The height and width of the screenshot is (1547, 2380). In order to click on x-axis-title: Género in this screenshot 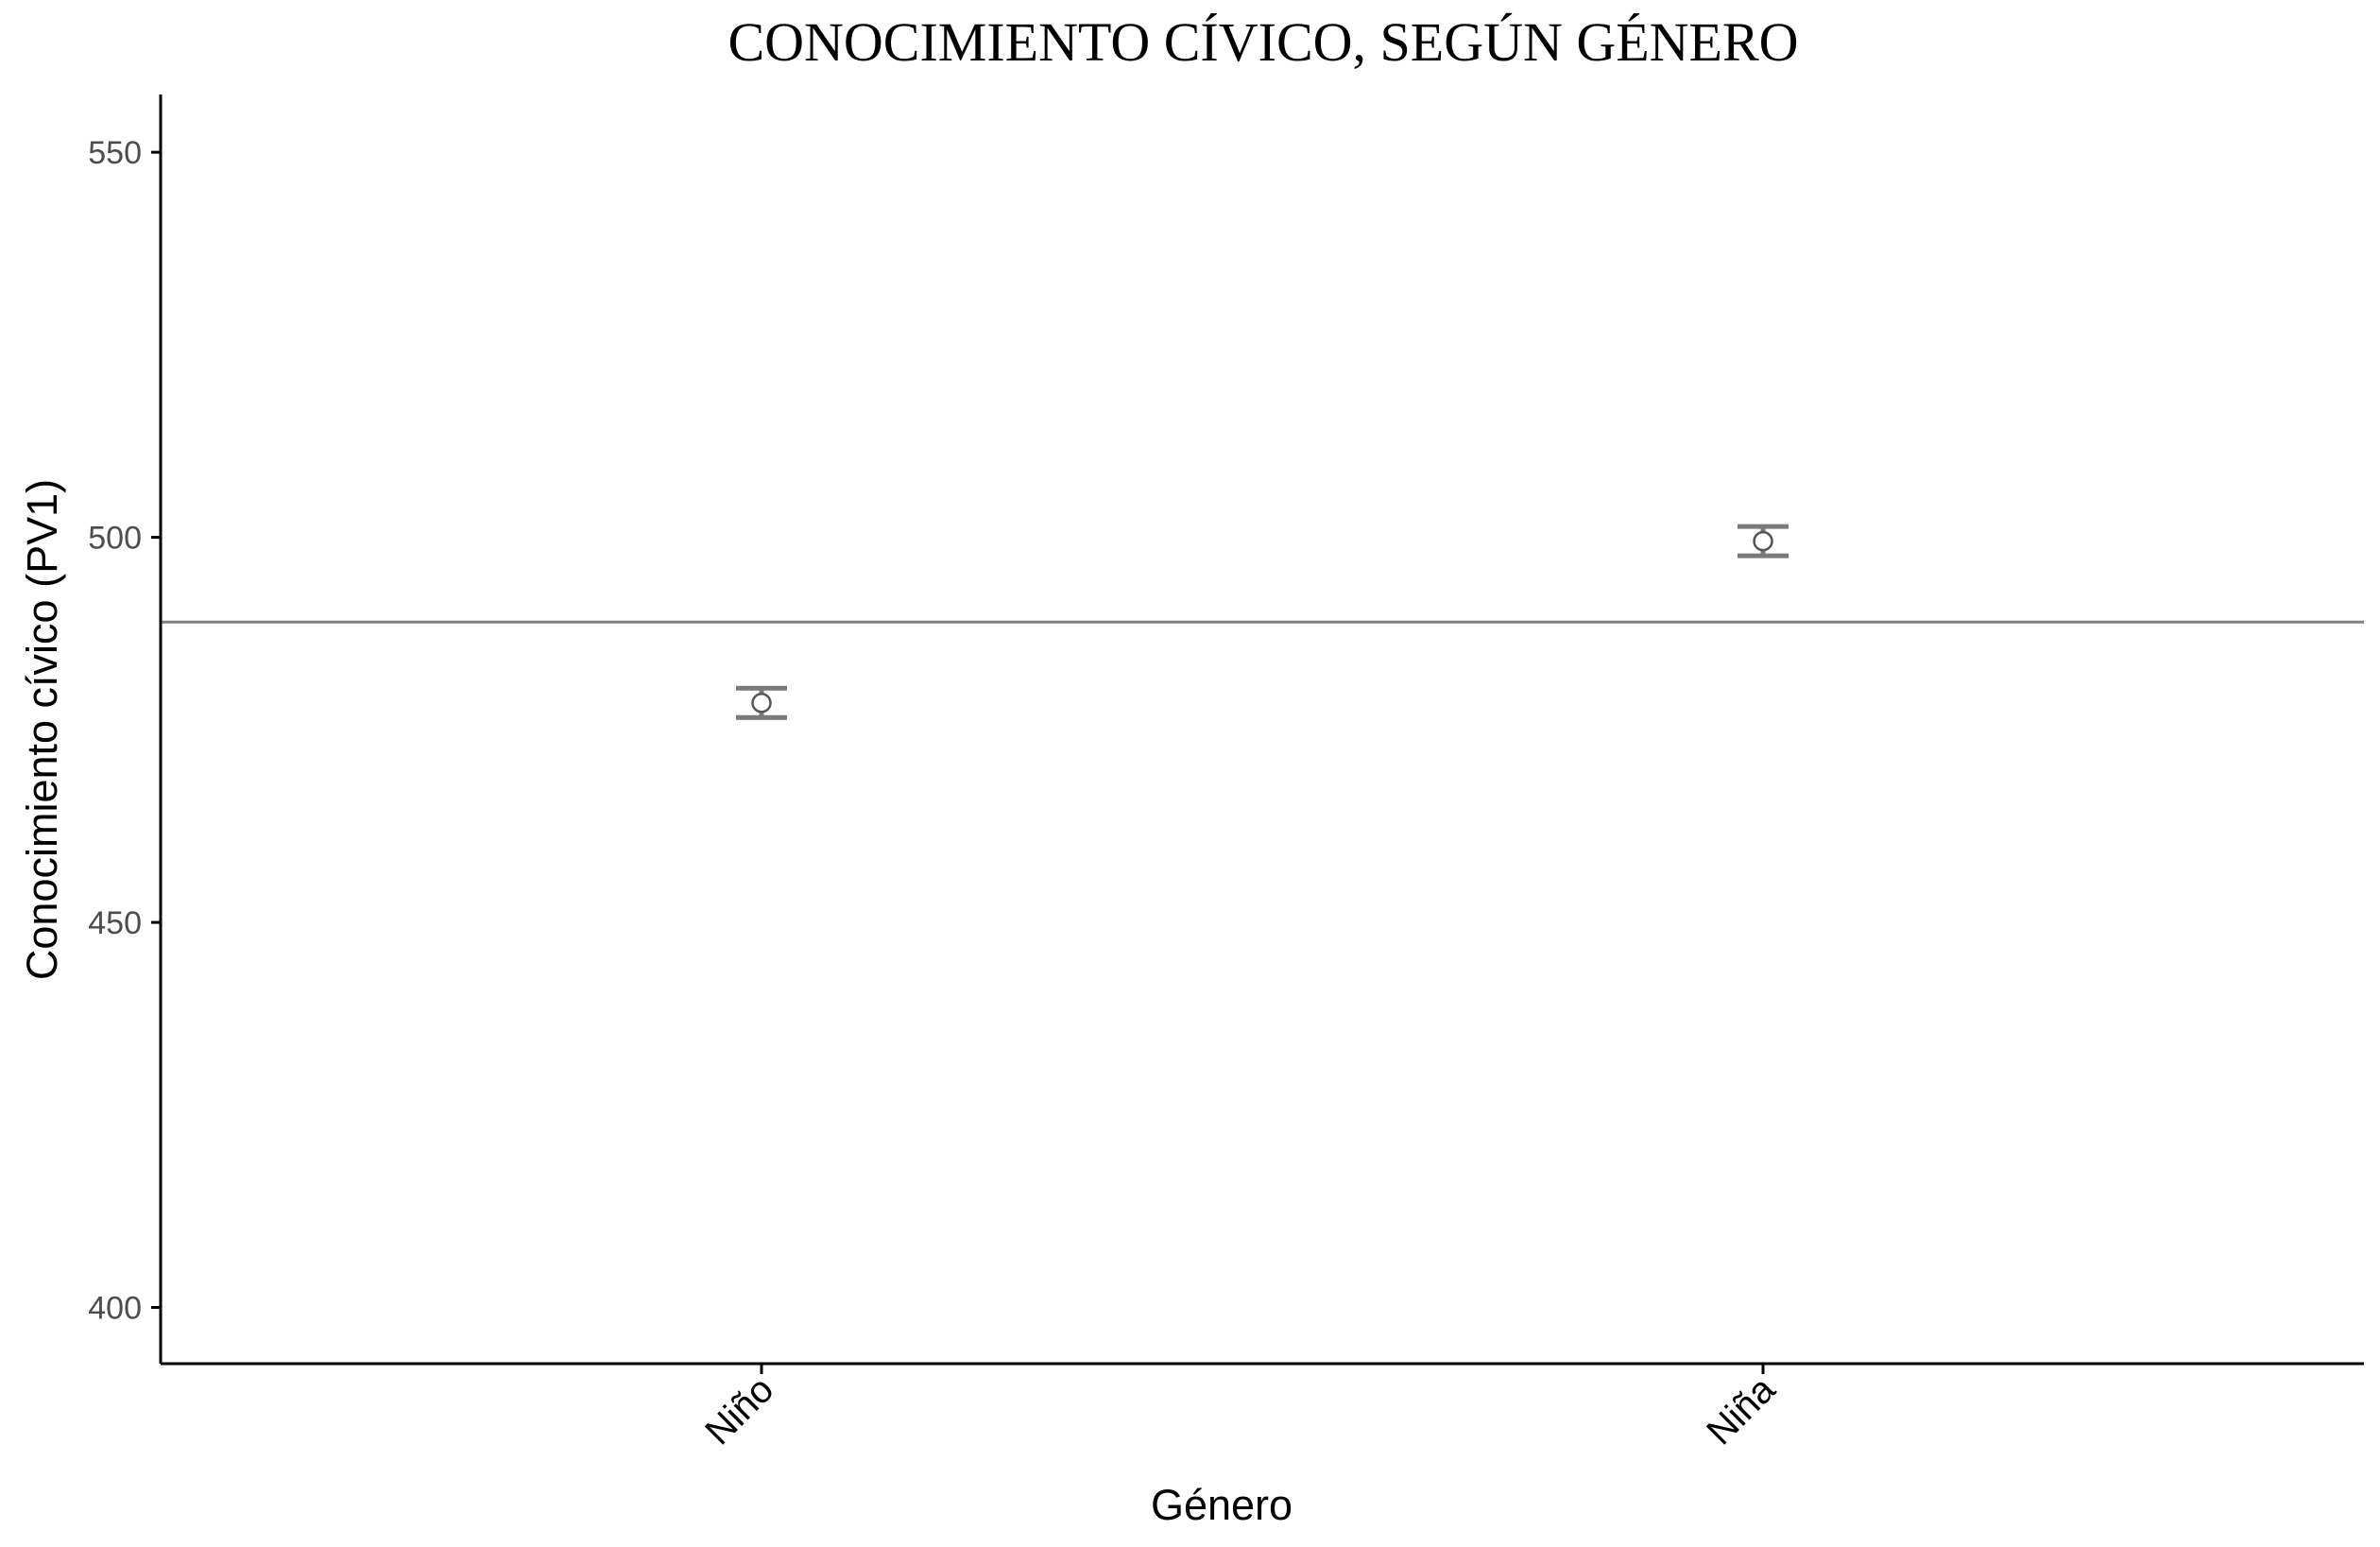, I will do `click(1222, 1505)`.